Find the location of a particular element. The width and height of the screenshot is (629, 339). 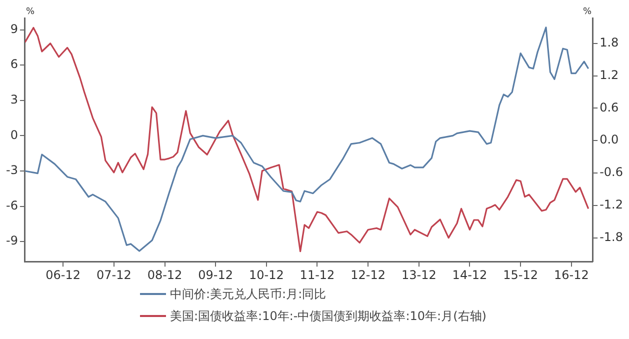

x-tick-label: 09-12 is located at coordinates (216, 275).